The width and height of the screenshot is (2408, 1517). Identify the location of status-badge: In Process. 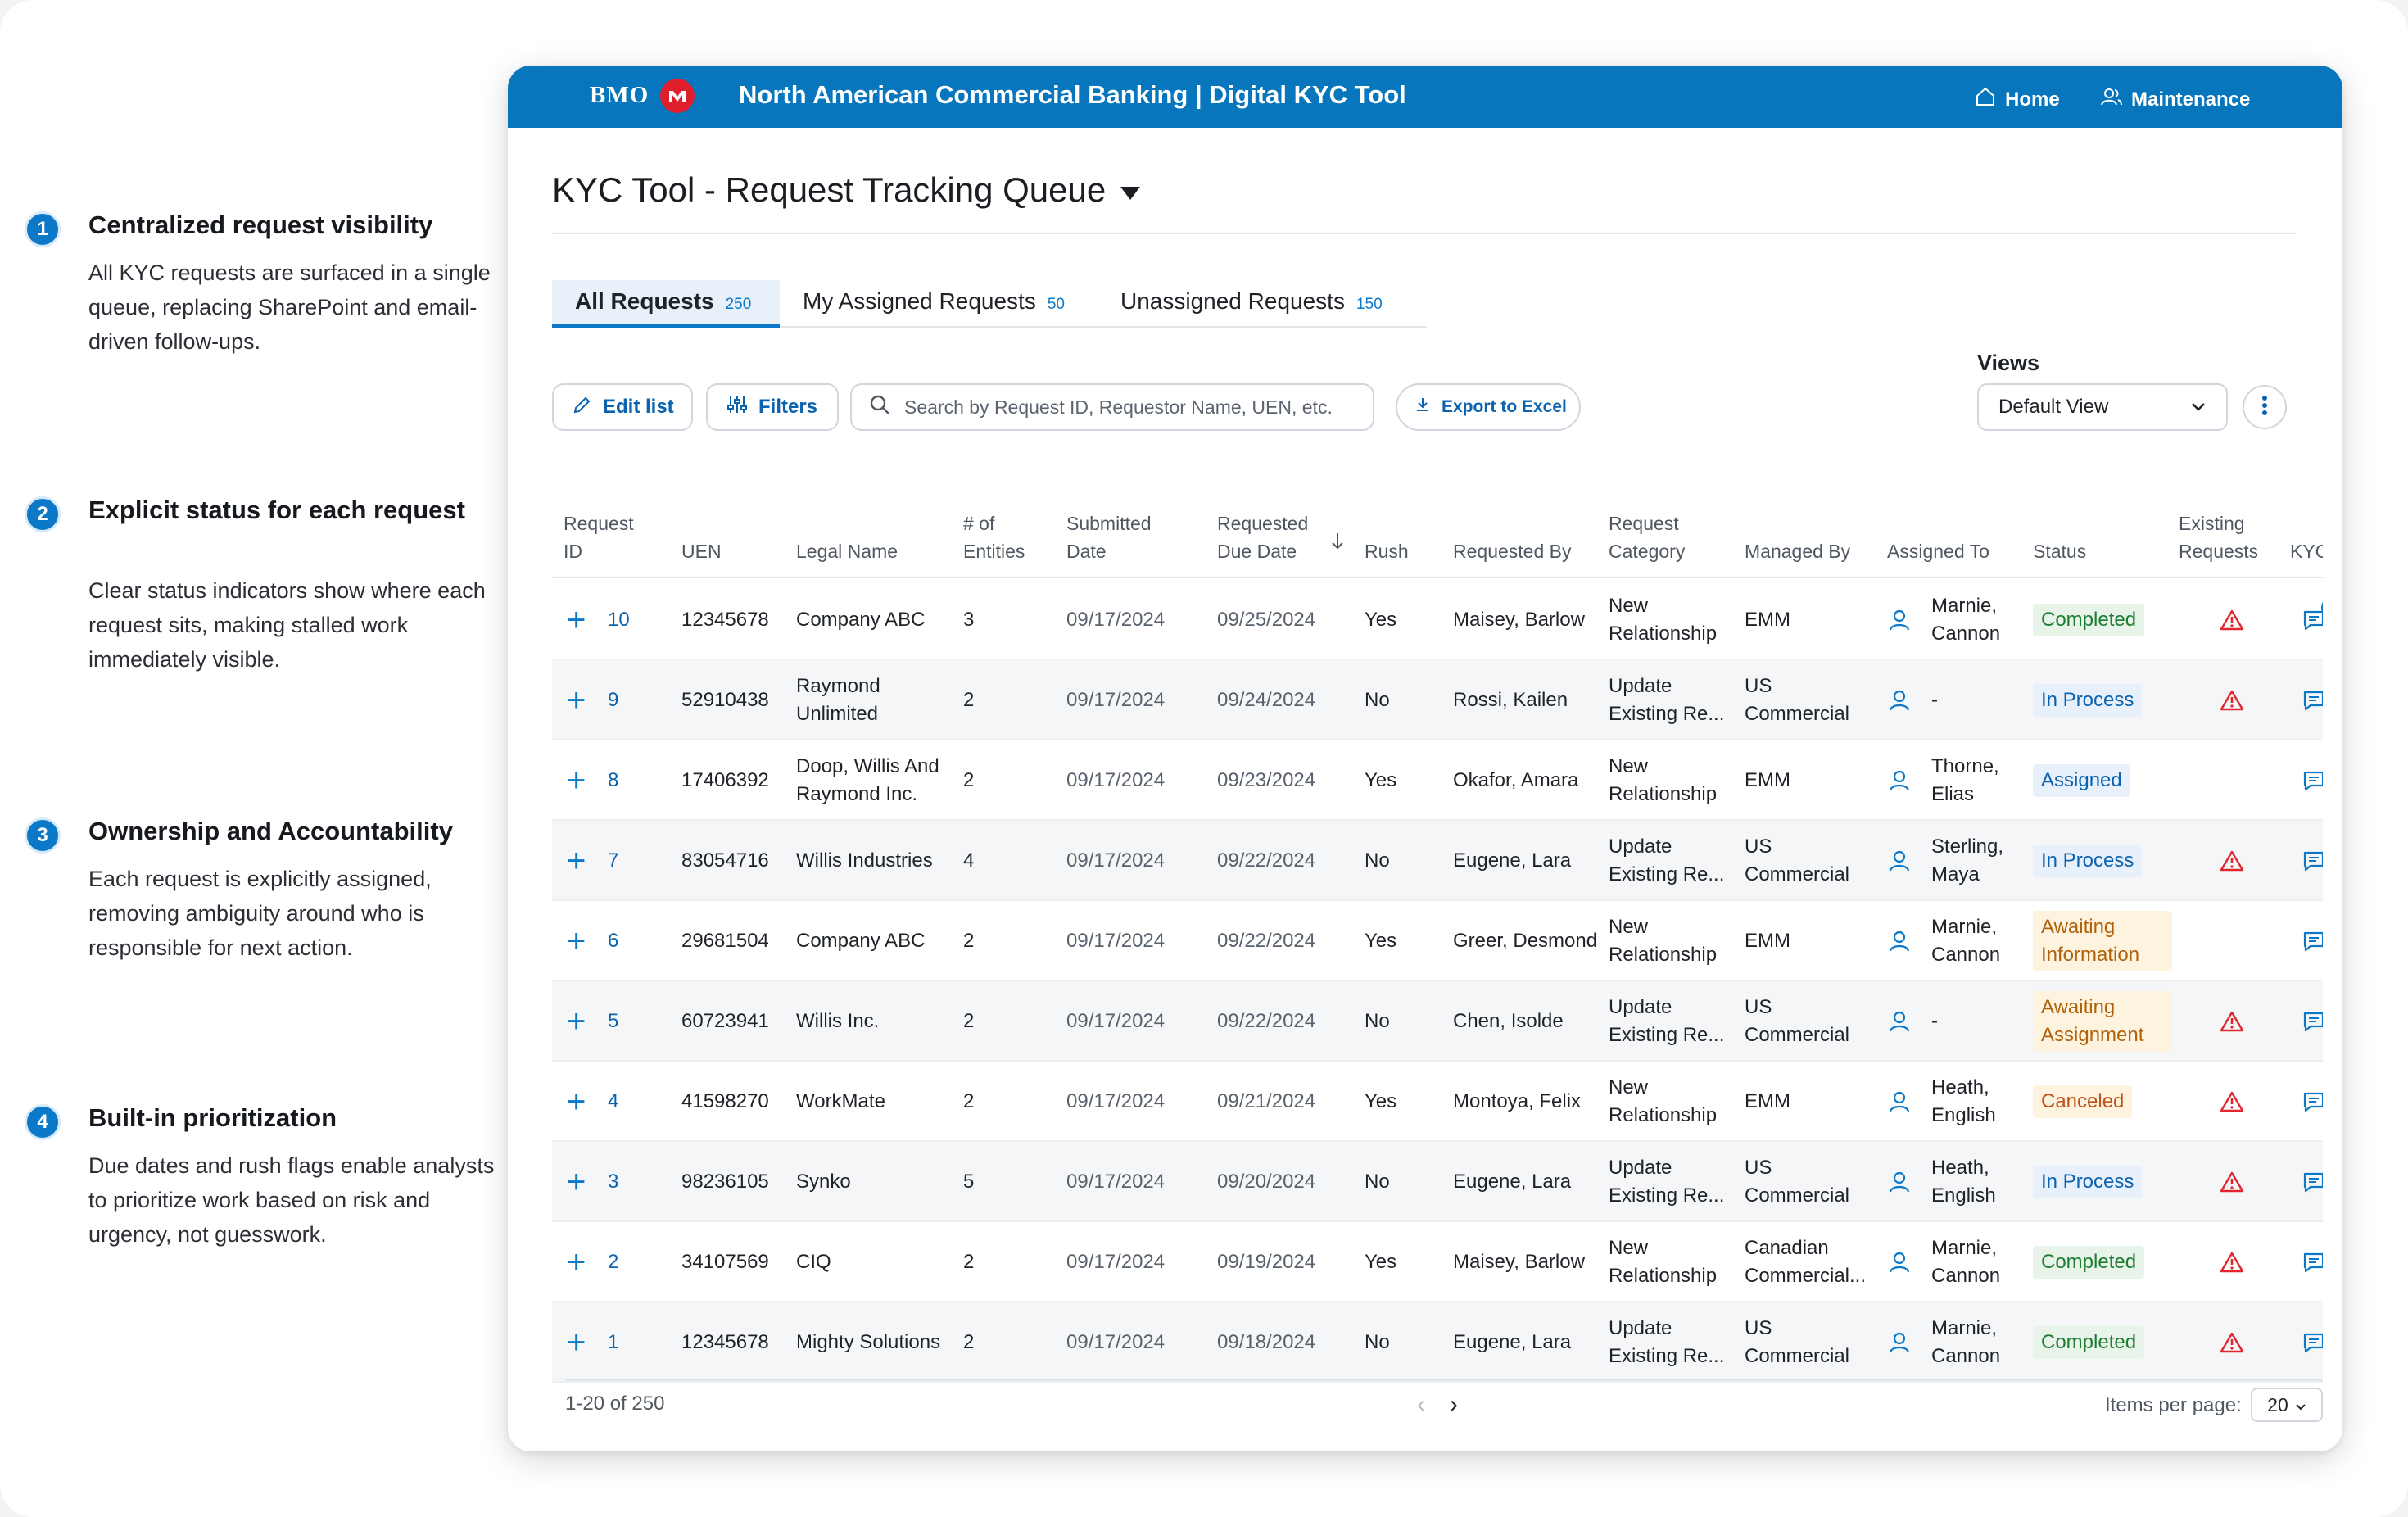
(2088, 1182).